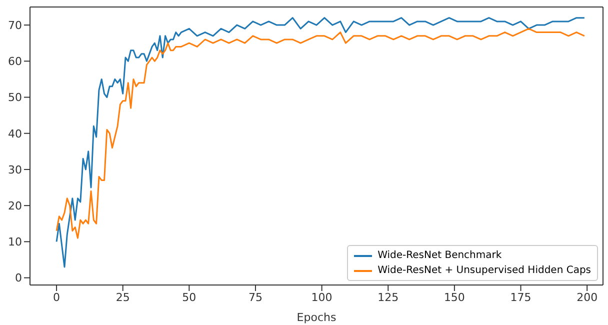 The height and width of the screenshot is (325, 608). Describe the element at coordinates (15, 205) in the screenshot. I see `y-tick-label: 20` at that location.